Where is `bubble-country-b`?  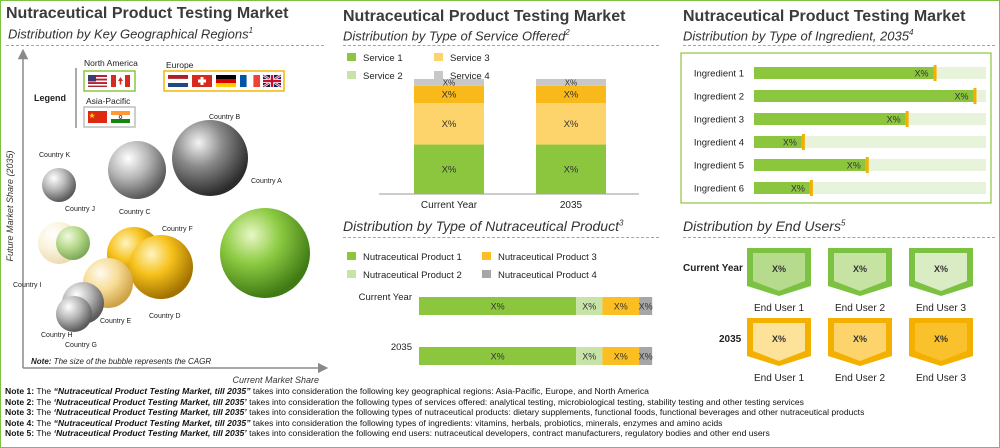
bubble-country-b is located at coordinates (210, 158).